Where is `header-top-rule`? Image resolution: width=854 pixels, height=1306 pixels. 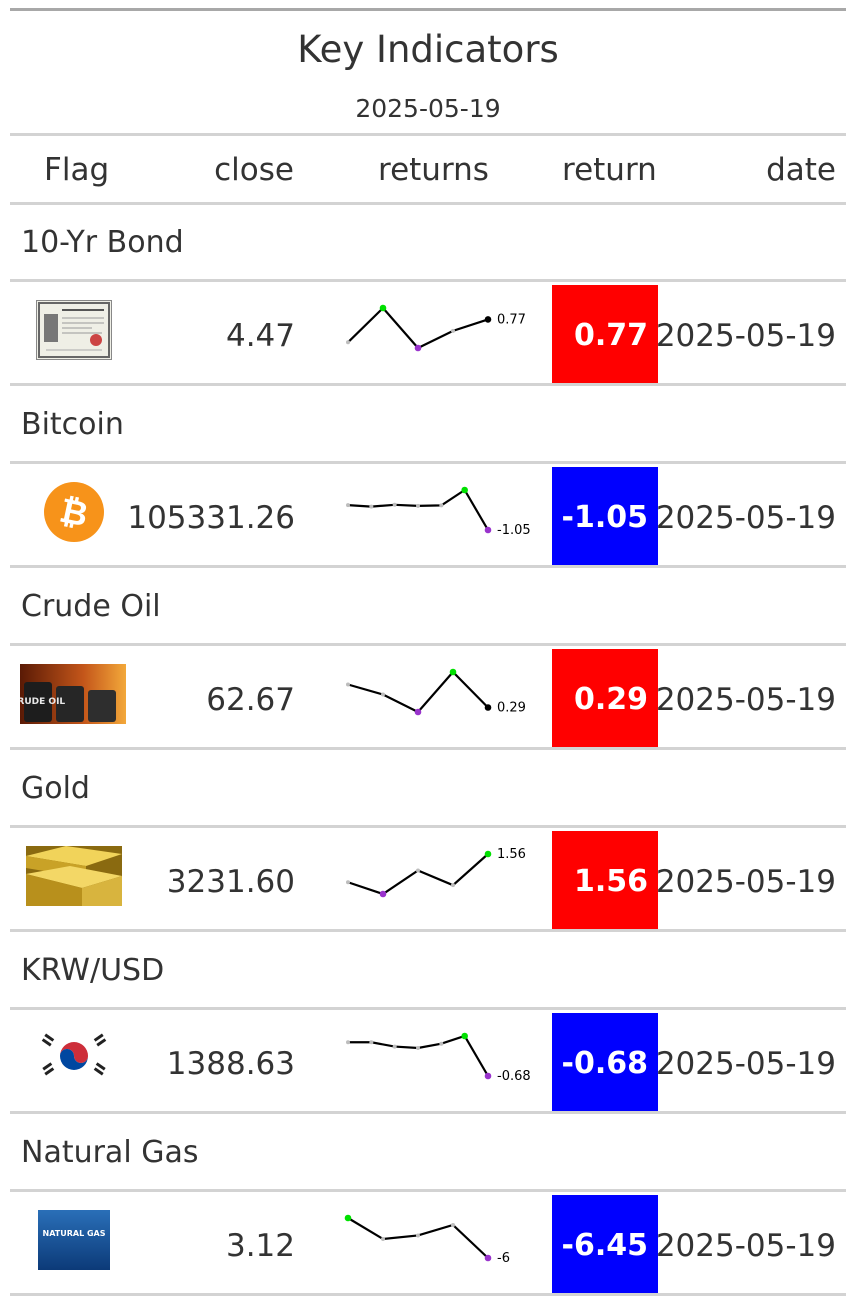
header-top-rule is located at coordinates (428, 134).